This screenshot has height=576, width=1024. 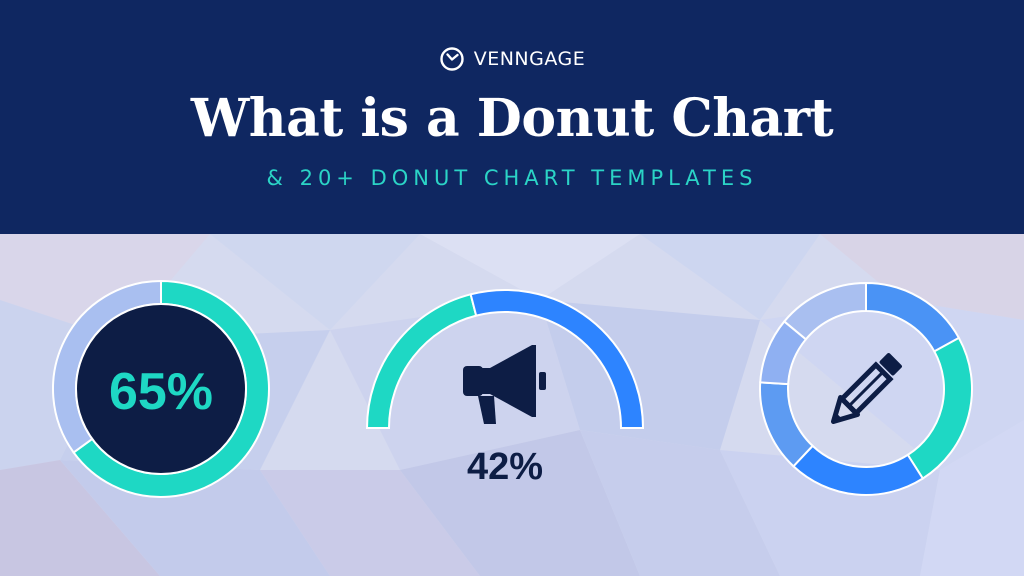 What do you see at coordinates (505, 467) in the screenshot?
I see `half-donut-label: 42%` at bounding box center [505, 467].